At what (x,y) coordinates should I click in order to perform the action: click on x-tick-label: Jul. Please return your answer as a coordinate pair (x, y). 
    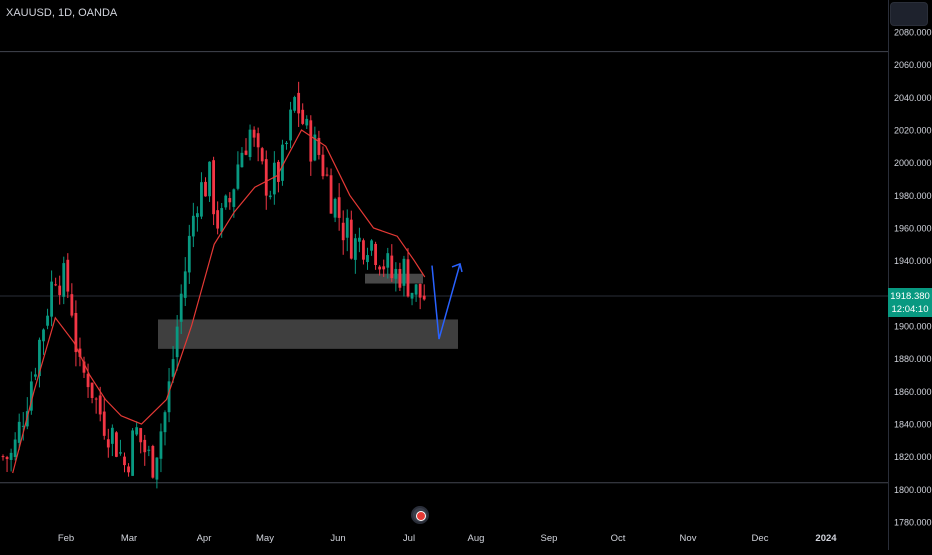
    Looking at the image, I should click on (409, 538).